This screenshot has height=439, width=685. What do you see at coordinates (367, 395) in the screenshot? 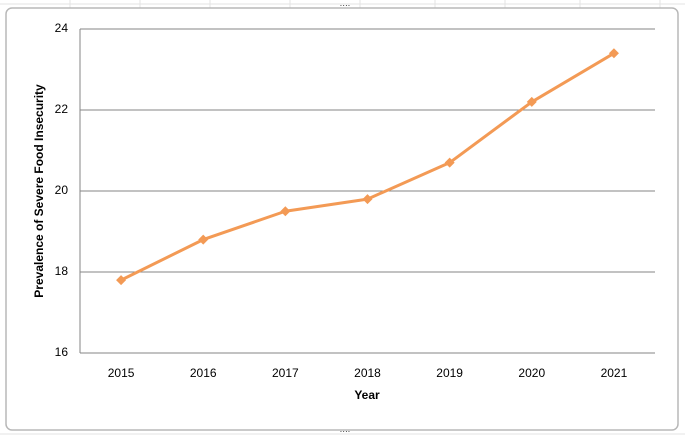
I see `x-axis-title: Year` at bounding box center [367, 395].